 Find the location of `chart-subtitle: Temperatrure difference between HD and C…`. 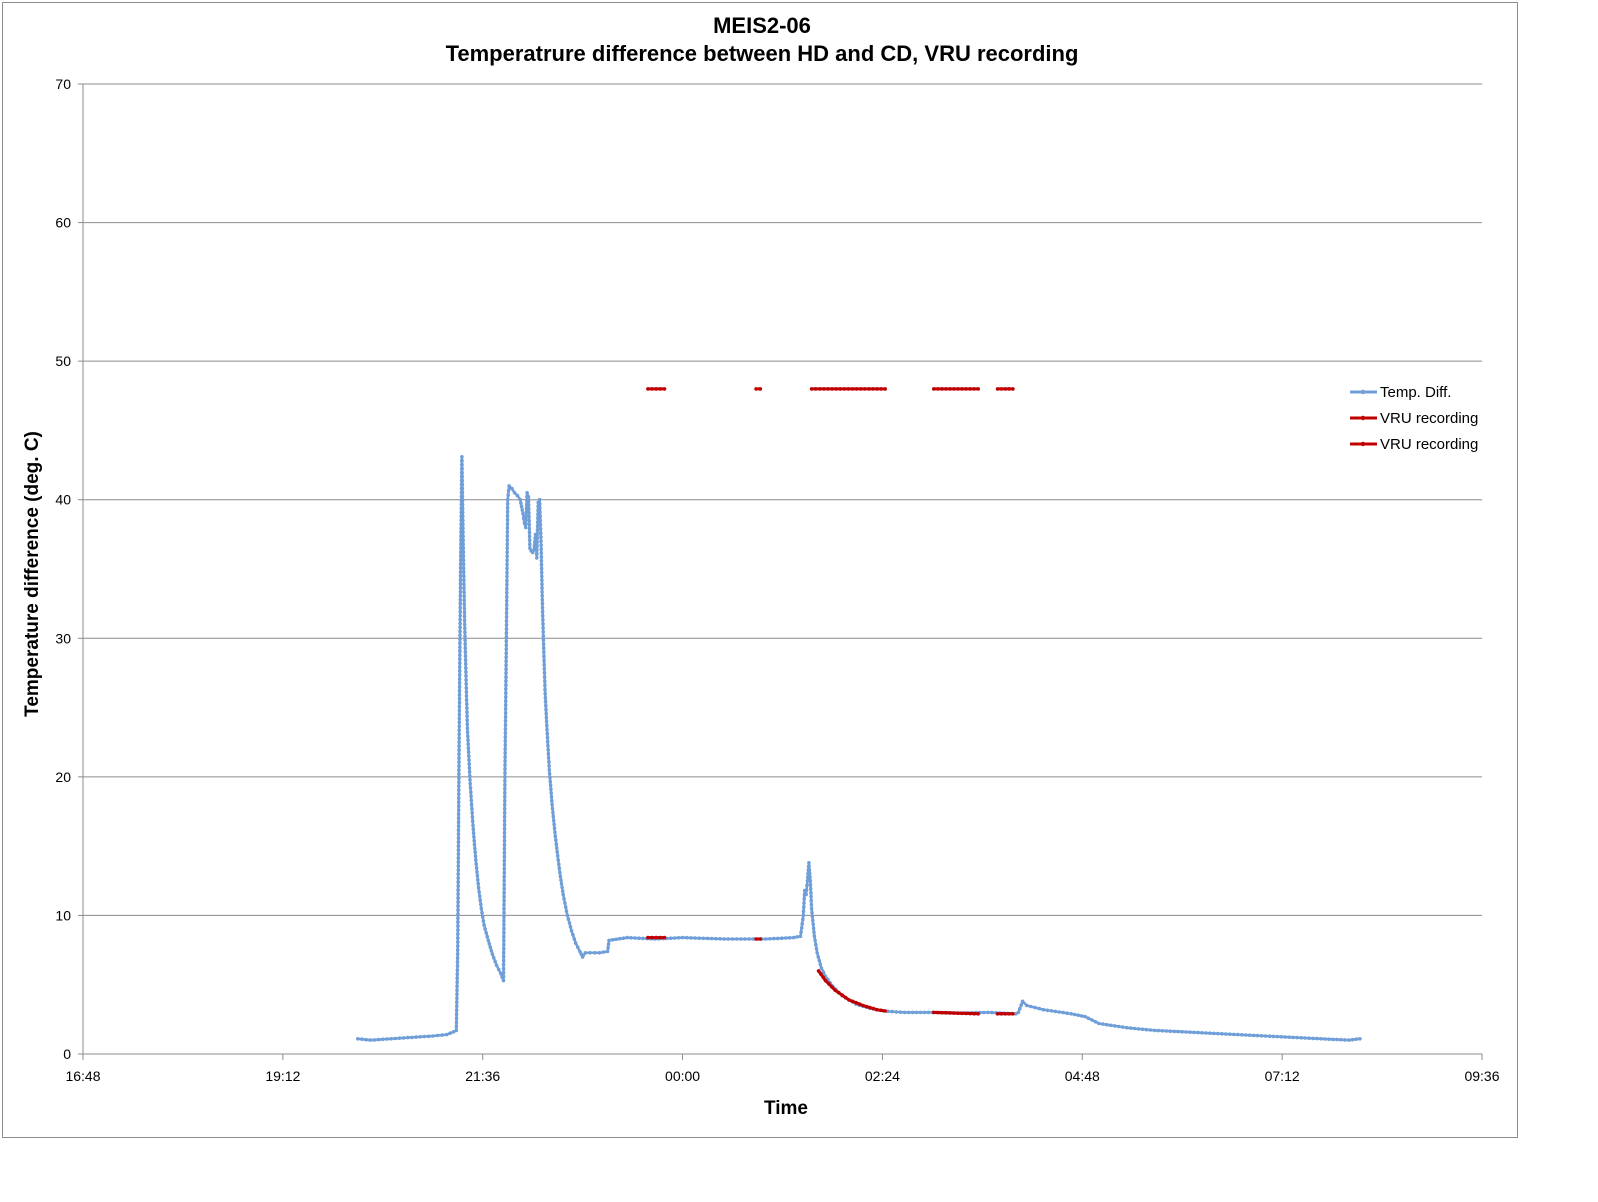

chart-subtitle: Temperatrure difference between HD and C… is located at coordinates (762, 53).